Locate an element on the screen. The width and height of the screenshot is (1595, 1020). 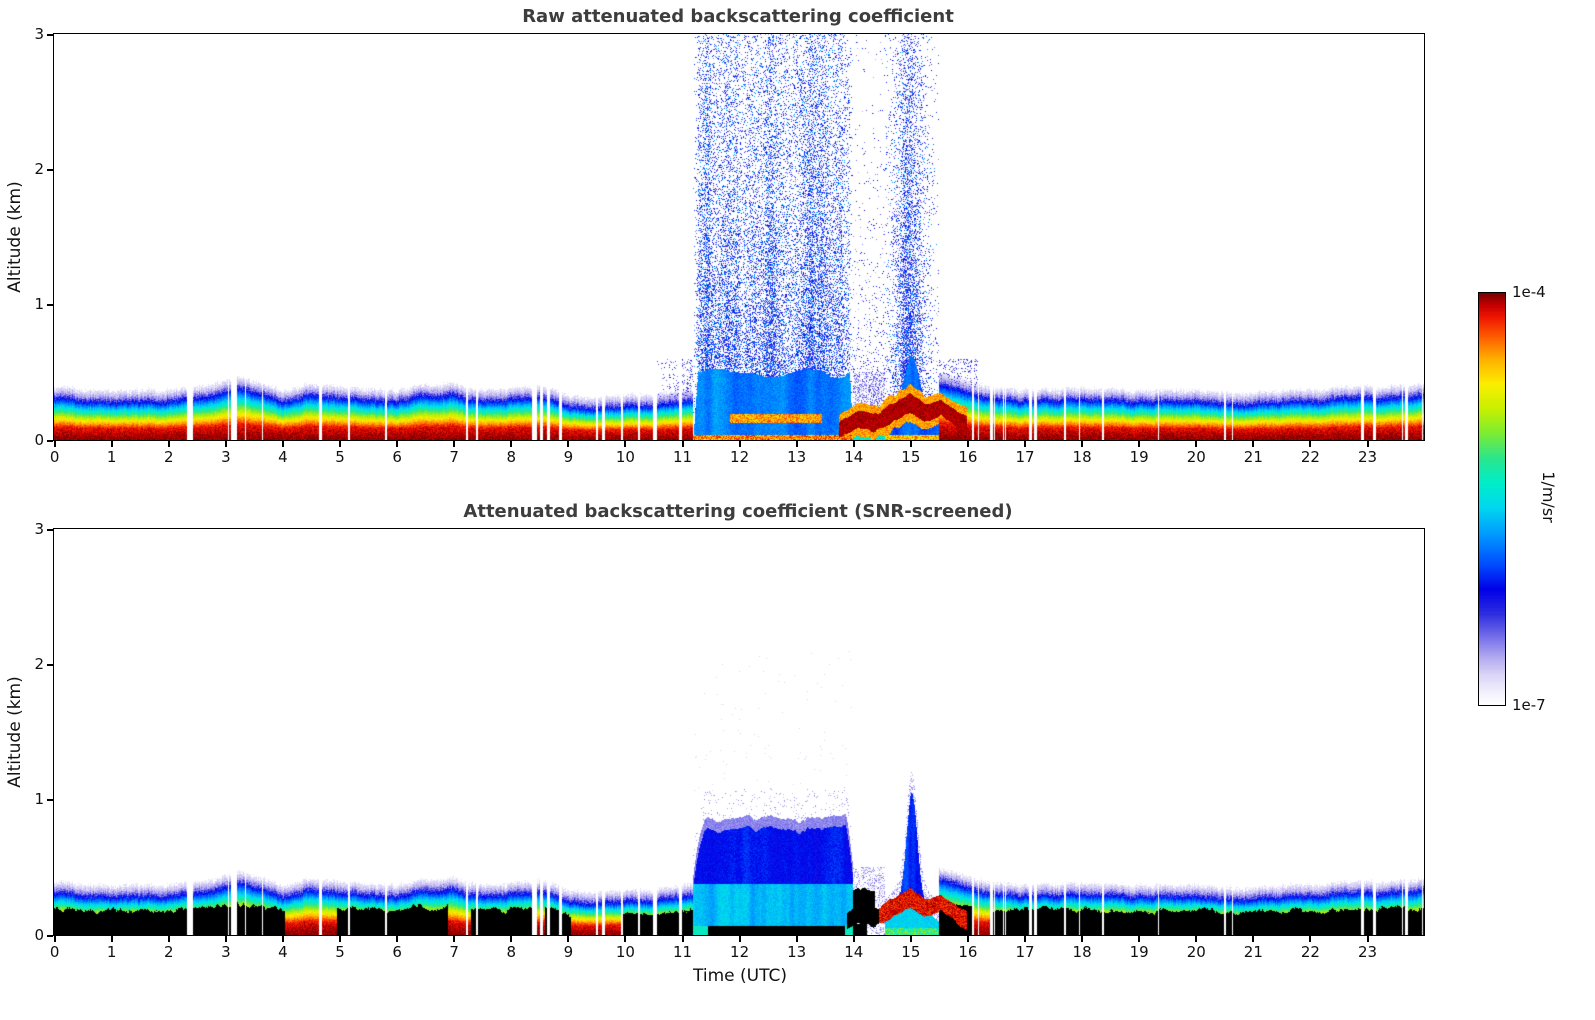
x-tick-label: 5 is located at coordinates (340, 457).